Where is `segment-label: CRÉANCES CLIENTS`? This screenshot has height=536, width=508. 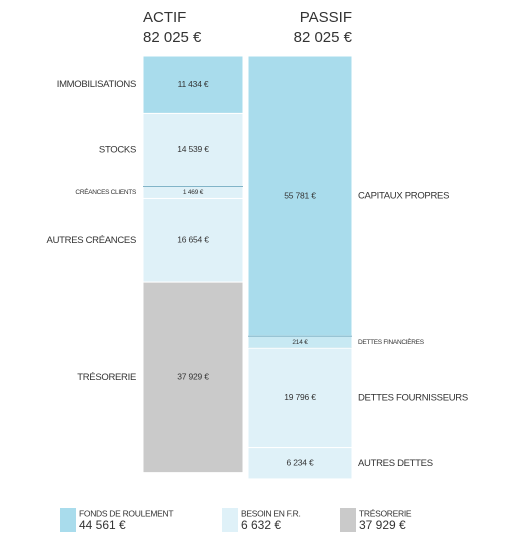 segment-label: CRÉANCES CLIENTS is located at coordinates (106, 191).